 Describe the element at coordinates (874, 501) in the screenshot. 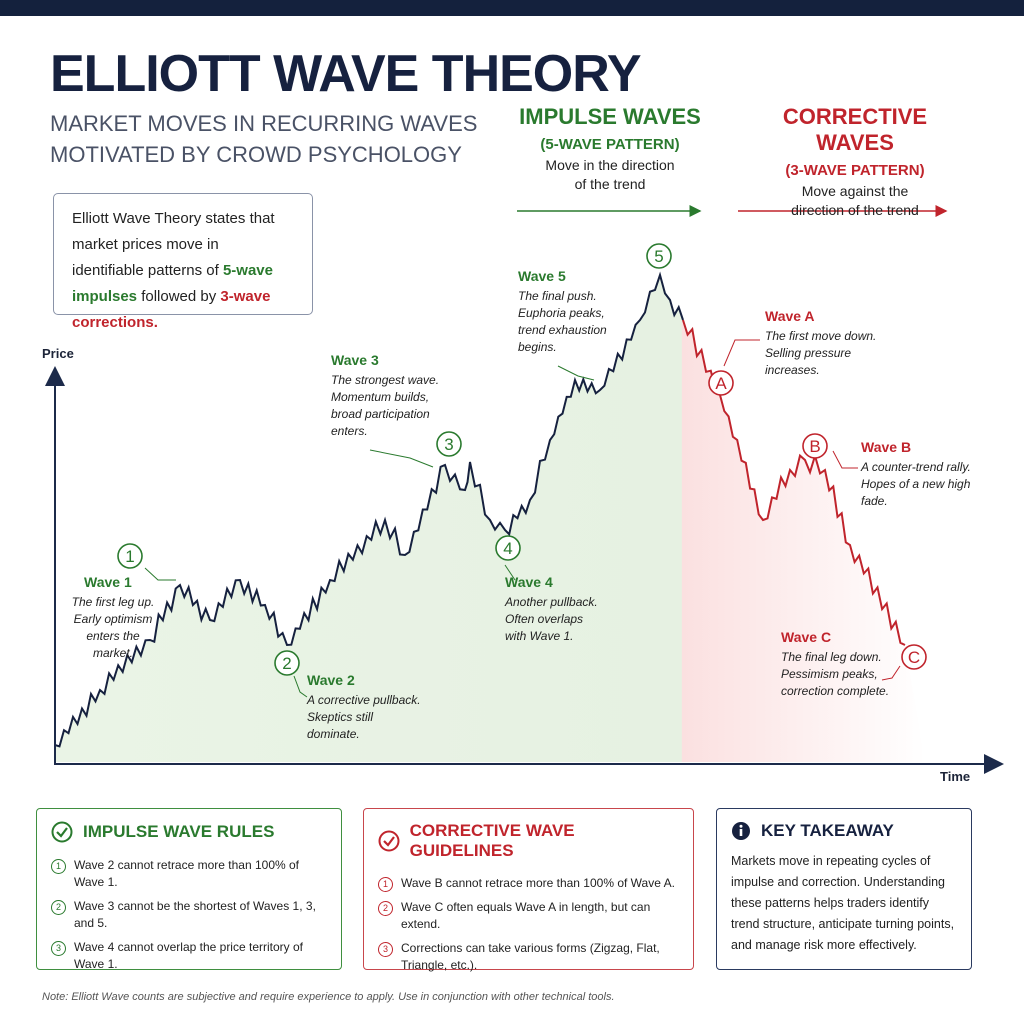

I see `wave-desc-line: fade.` at that location.